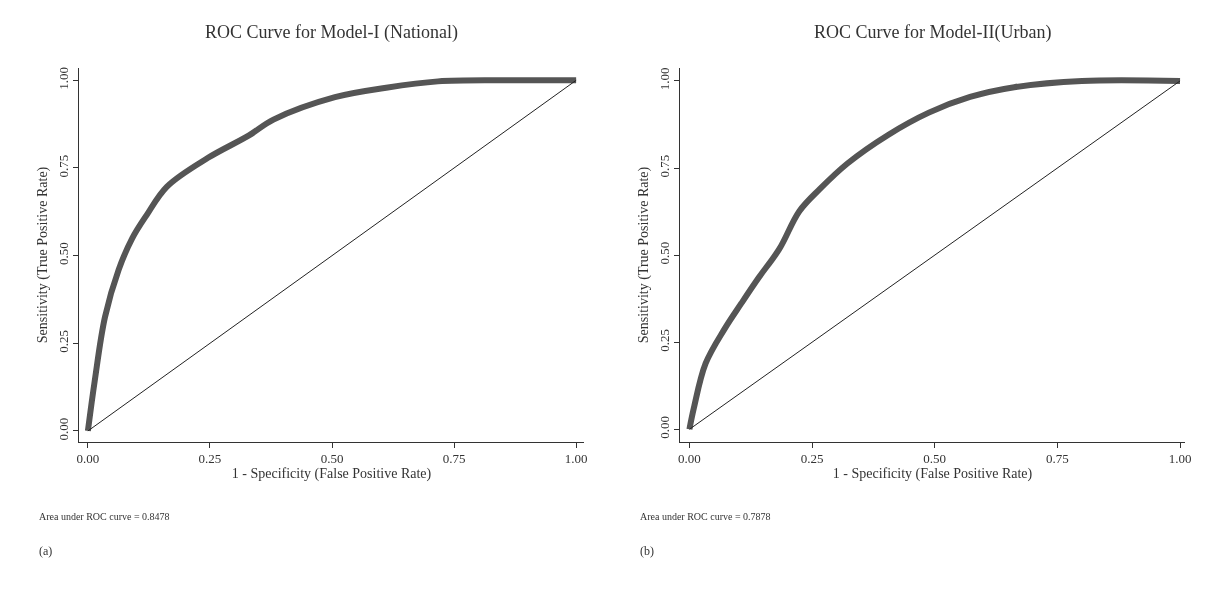  What do you see at coordinates (104, 516) in the screenshot?
I see `text: Area under ROC curve = 0.8478` at bounding box center [104, 516].